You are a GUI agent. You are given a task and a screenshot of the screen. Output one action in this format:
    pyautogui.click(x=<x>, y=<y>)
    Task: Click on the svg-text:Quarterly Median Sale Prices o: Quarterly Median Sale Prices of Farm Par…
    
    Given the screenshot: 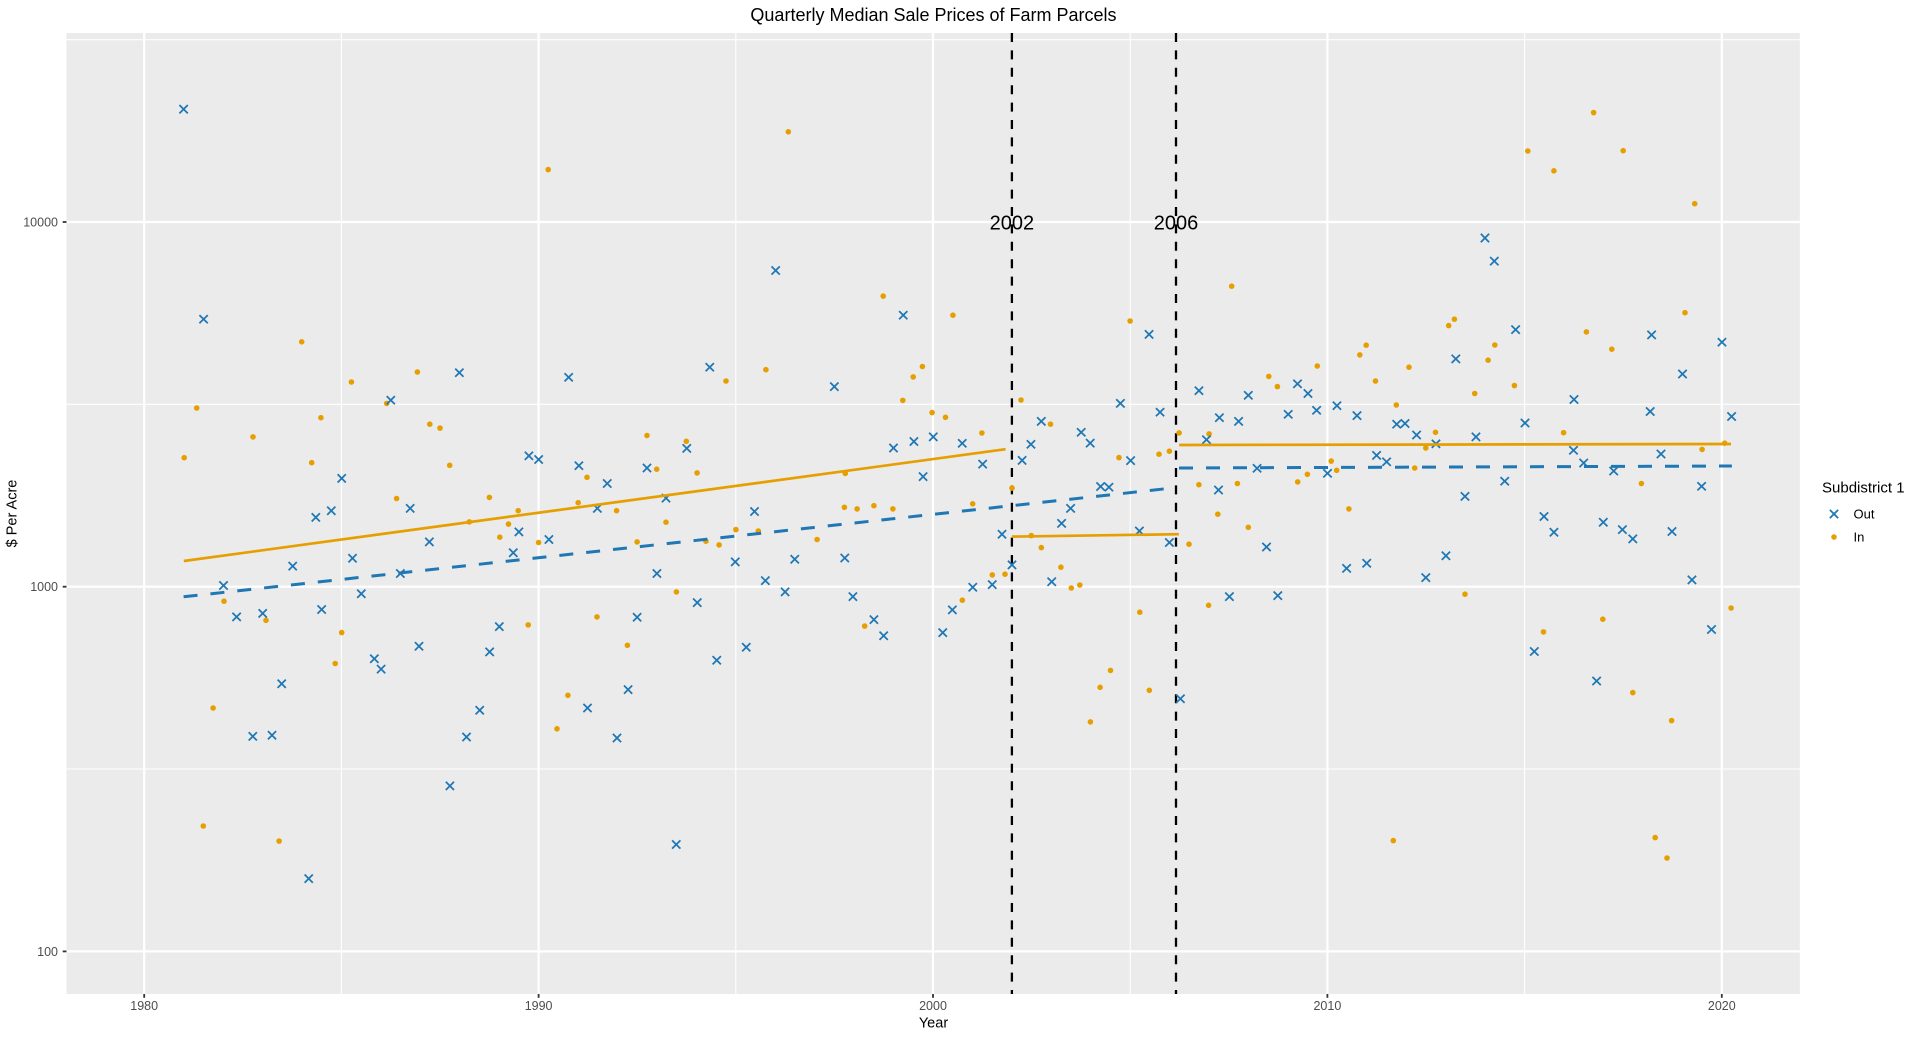 What is the action you would take?
    pyautogui.click(x=933, y=15)
    